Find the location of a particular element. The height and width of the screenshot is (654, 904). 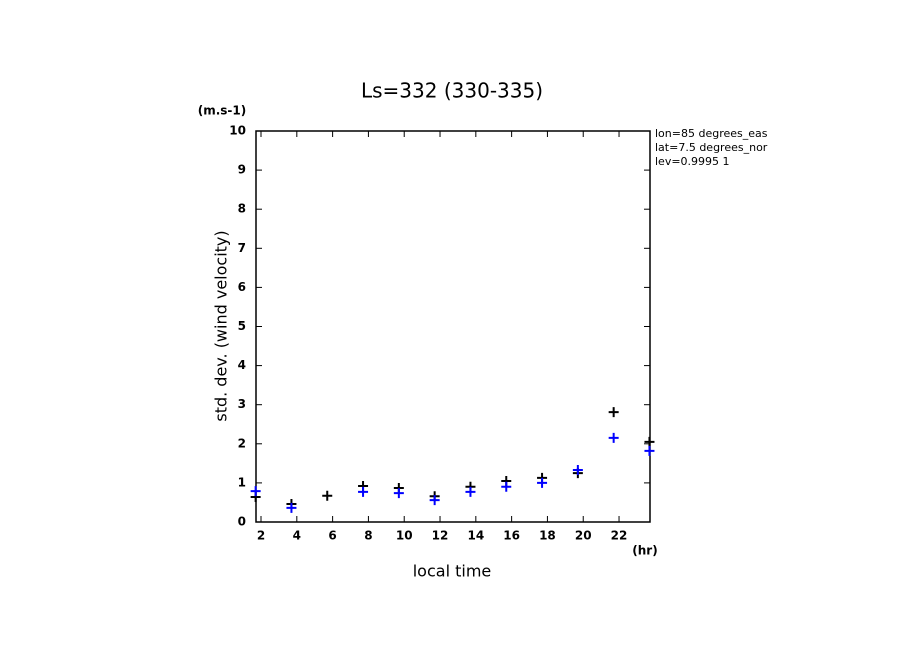

y-unit: (m.s-1) is located at coordinates (222, 111).